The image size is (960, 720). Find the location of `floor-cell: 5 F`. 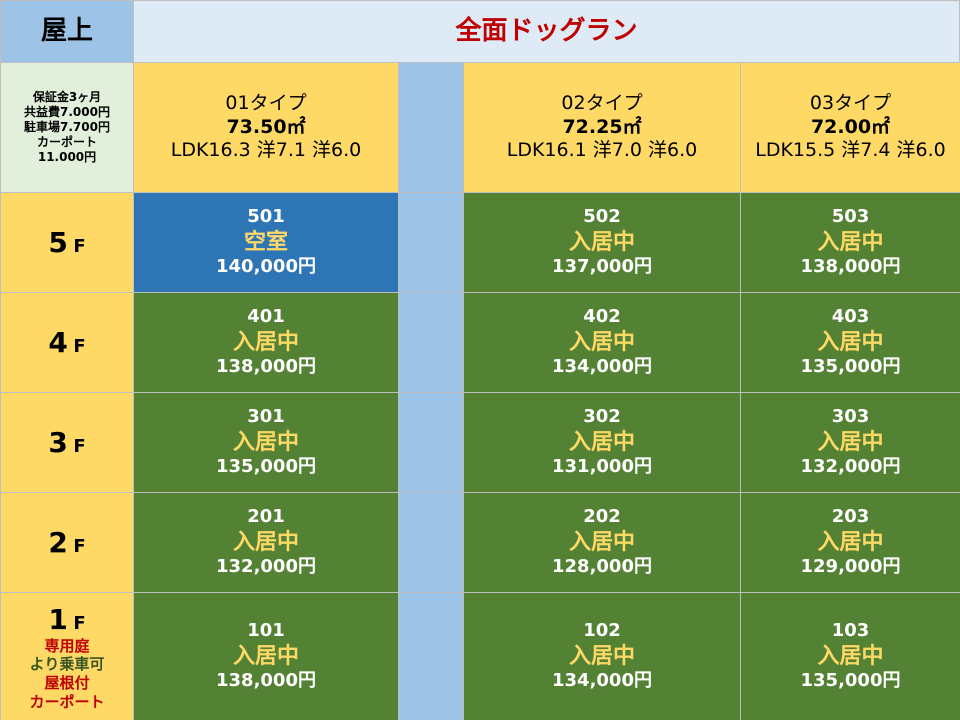

floor-cell: 5 F is located at coordinates (67, 242).